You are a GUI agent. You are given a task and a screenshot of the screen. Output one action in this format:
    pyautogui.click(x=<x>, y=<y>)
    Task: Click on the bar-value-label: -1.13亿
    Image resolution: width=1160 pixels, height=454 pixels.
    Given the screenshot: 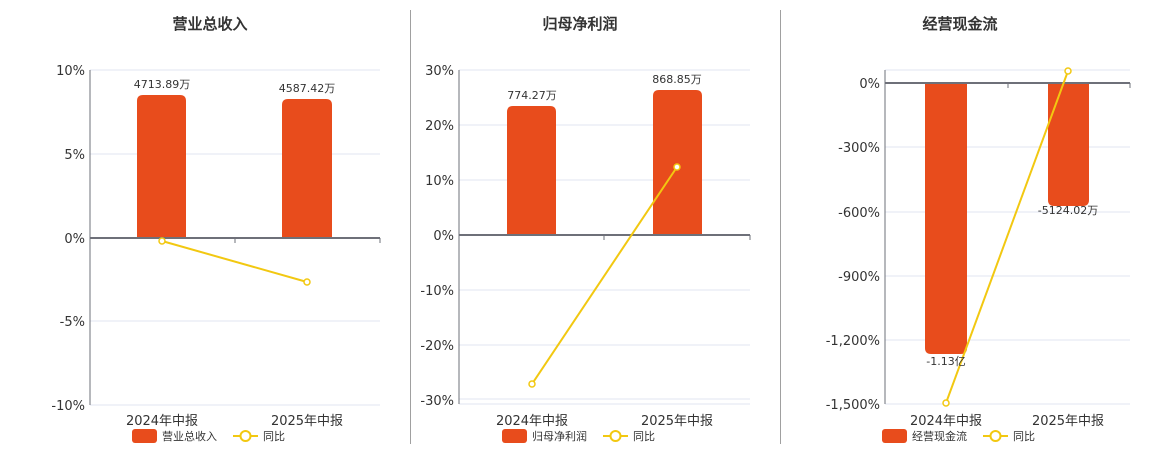 What is the action you would take?
    pyautogui.click(x=945, y=361)
    